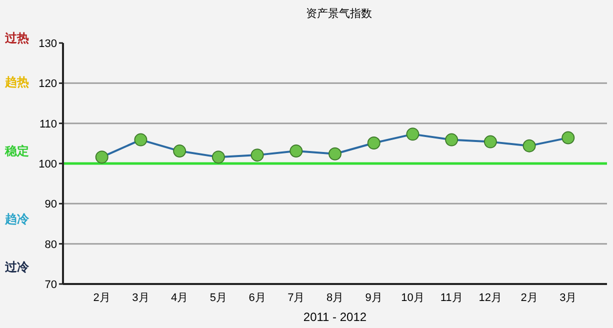 The height and width of the screenshot is (328, 613). What do you see at coordinates (339, 13) in the screenshot?
I see `chart-title: 资产景气指数` at bounding box center [339, 13].